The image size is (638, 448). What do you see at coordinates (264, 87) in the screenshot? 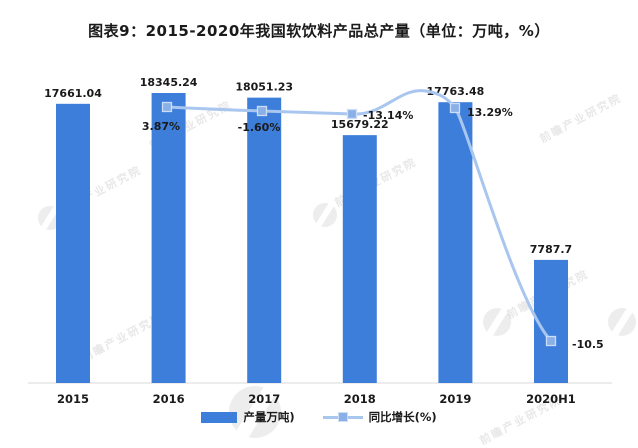
I see `bar-value-label: 18051.23` at bounding box center [264, 87].